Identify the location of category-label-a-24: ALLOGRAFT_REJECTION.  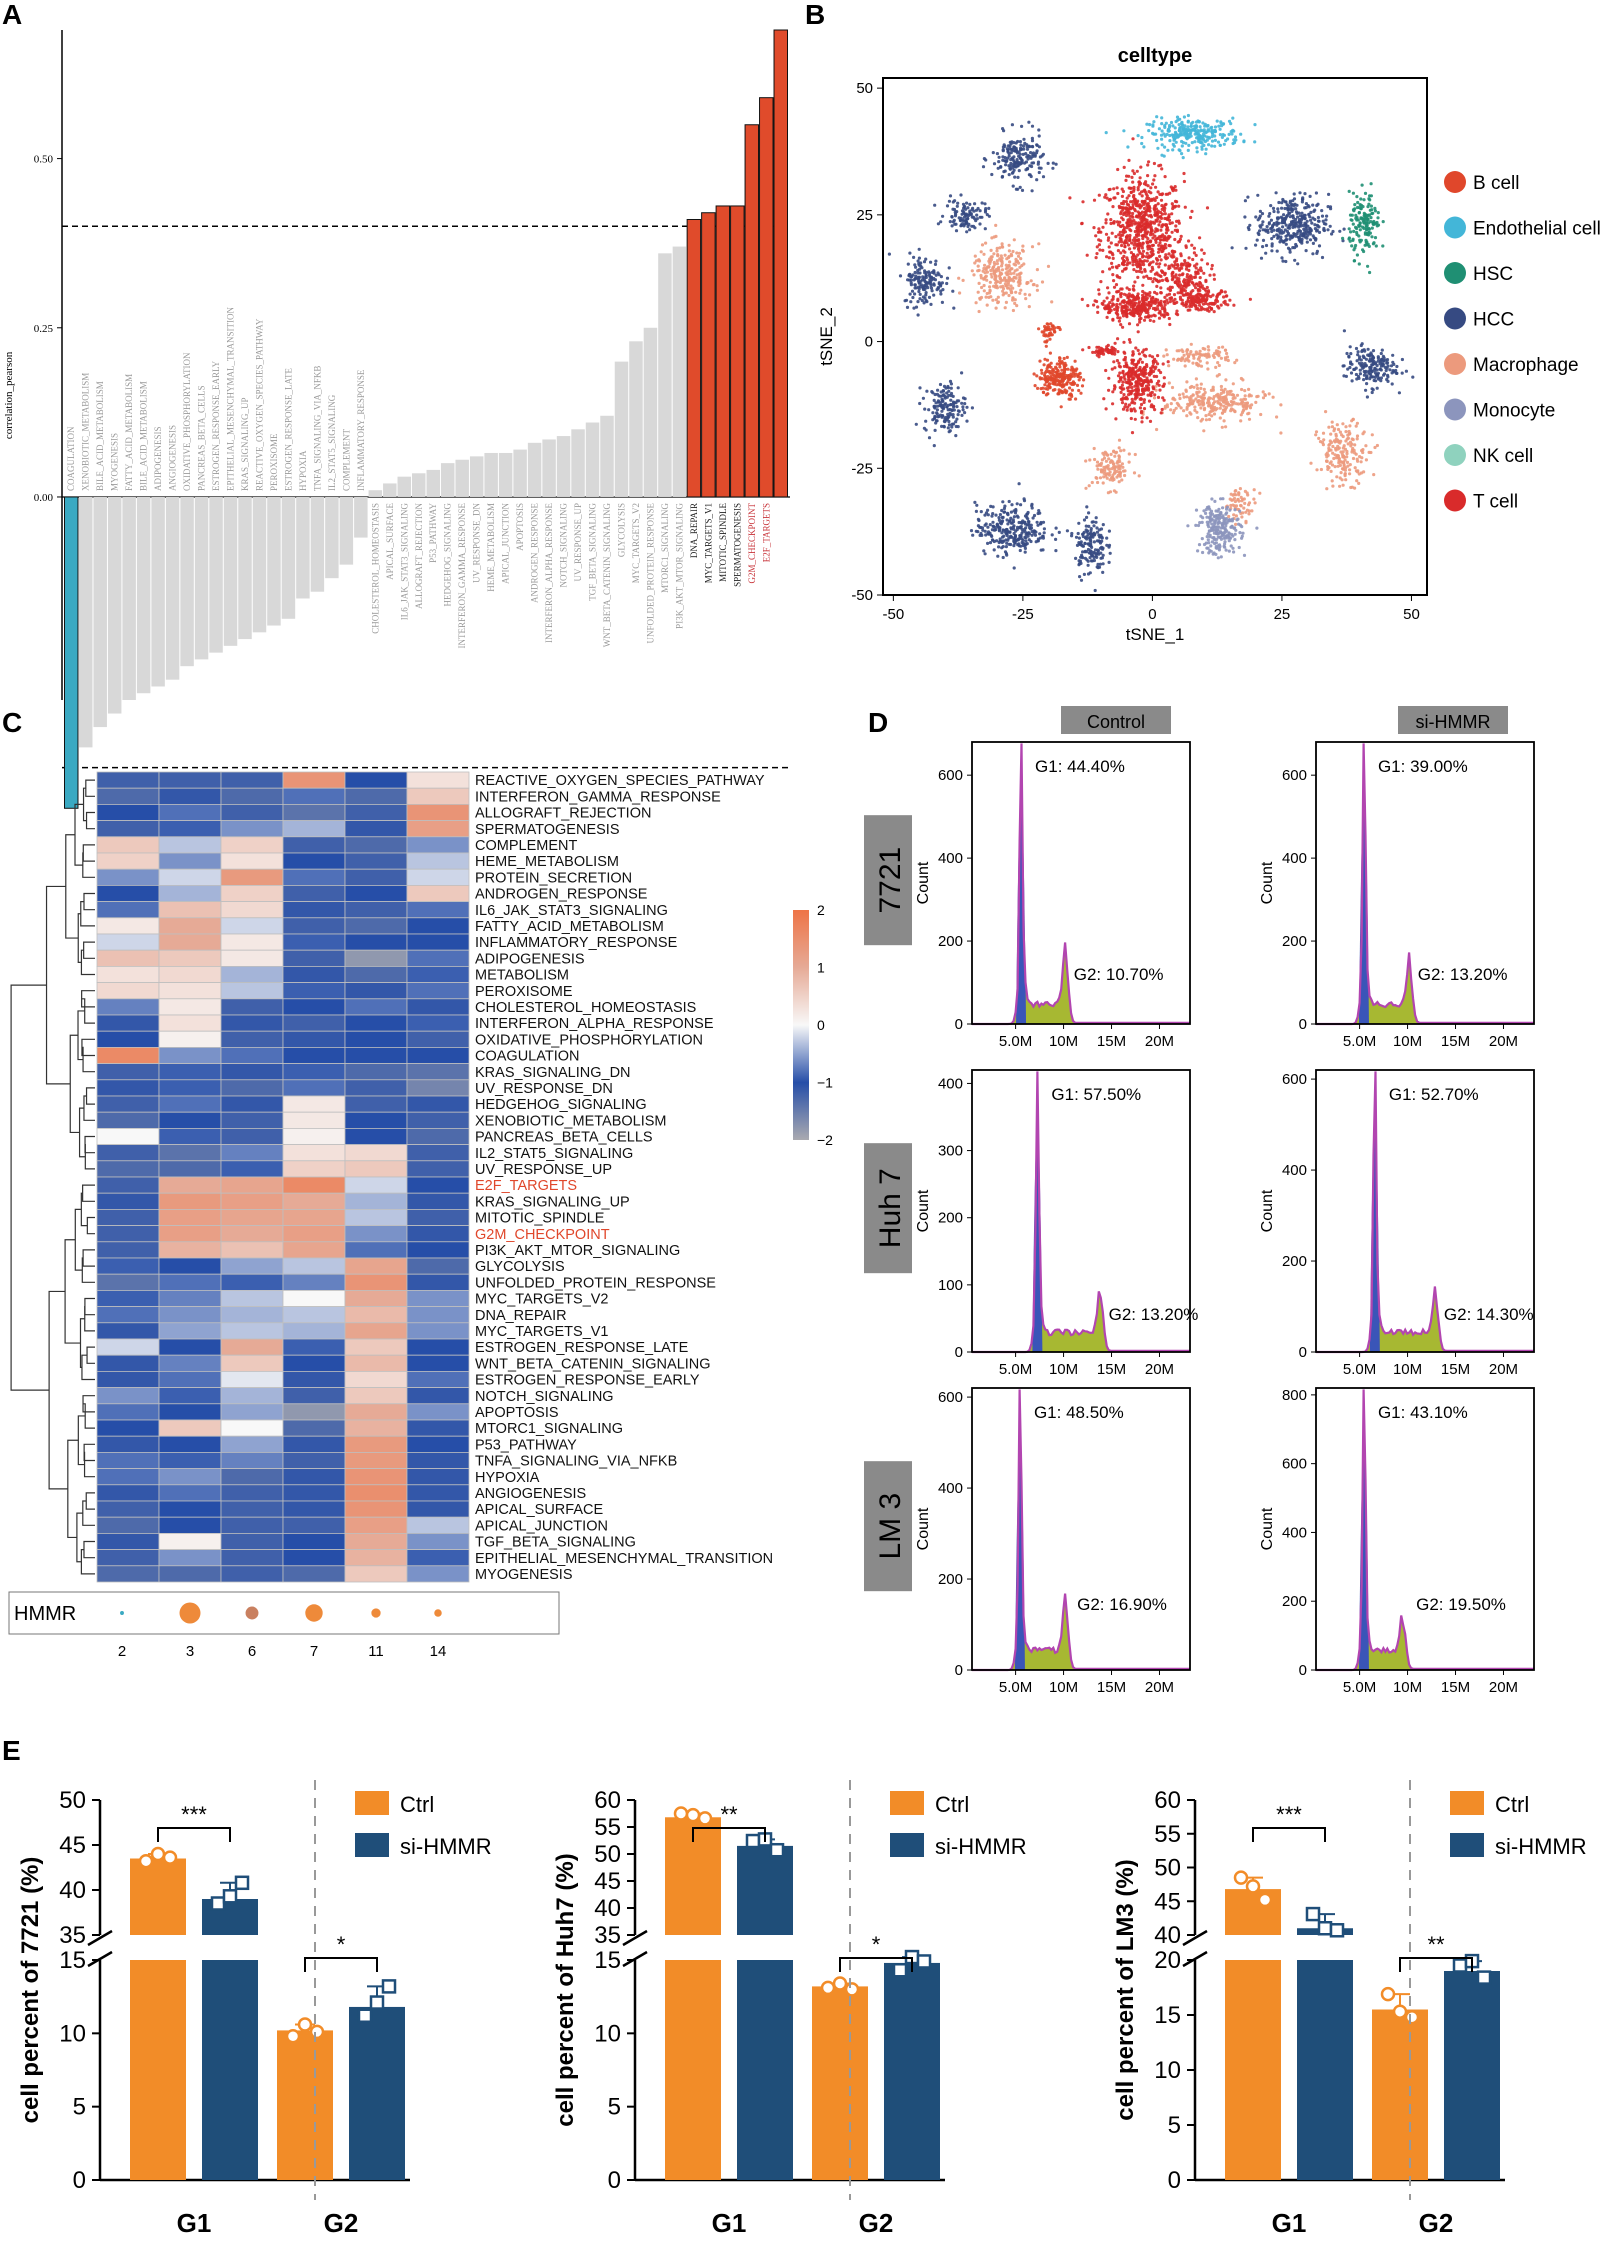
(419, 555).